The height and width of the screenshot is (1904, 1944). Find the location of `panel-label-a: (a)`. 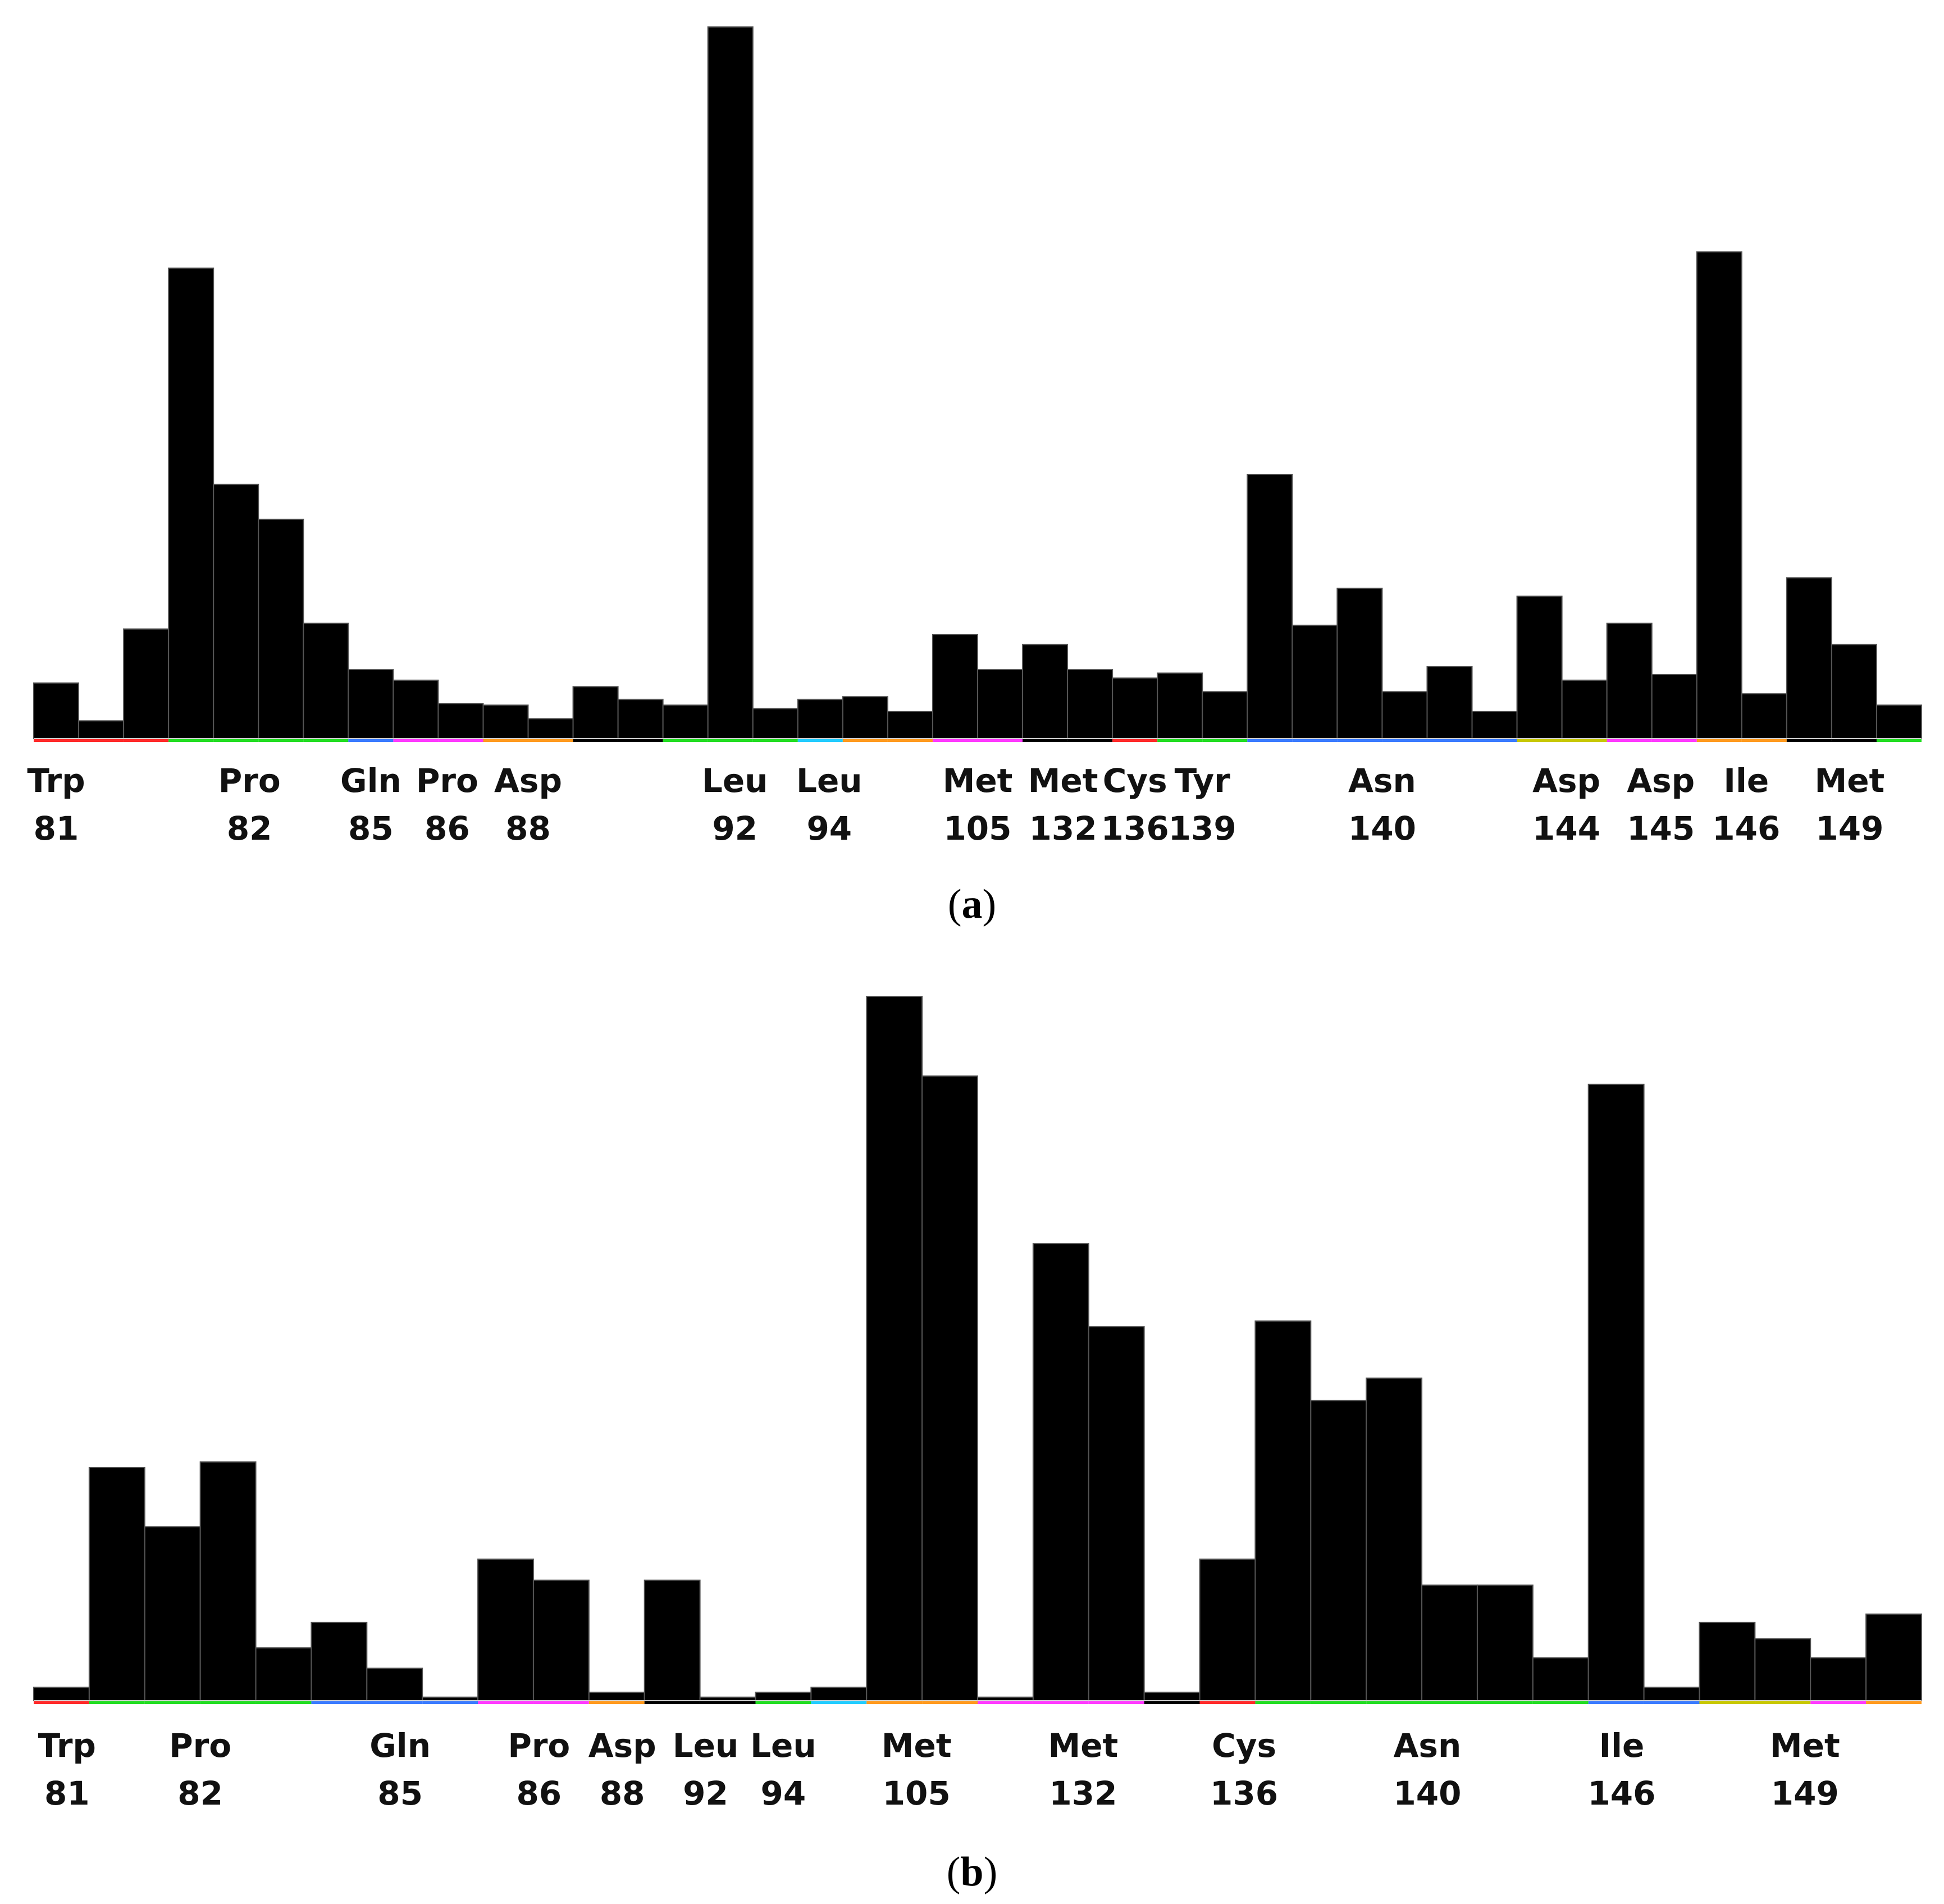

panel-label-a: (a) is located at coordinates (972, 904).